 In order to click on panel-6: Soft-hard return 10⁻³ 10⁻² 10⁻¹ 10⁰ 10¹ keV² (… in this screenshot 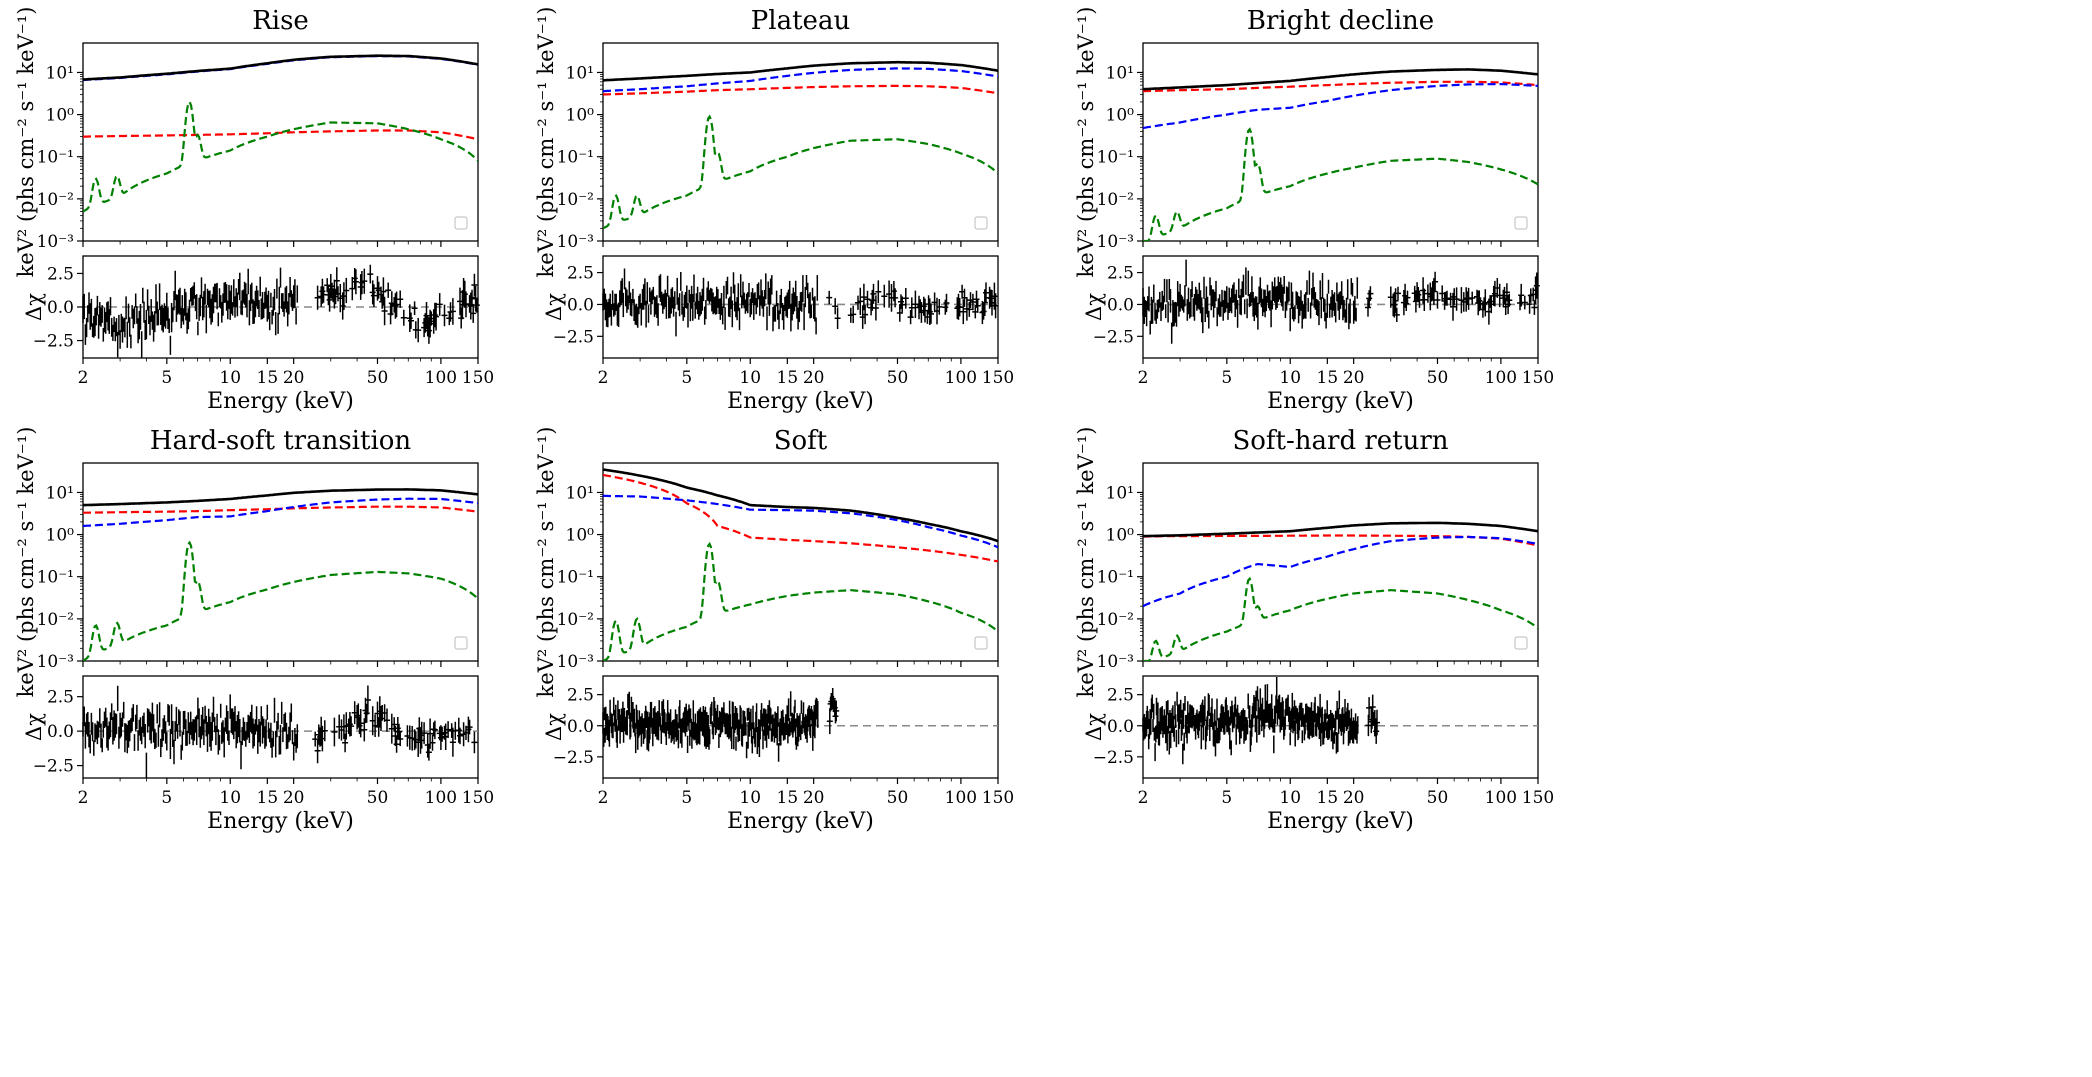, I will do `click(1314, 630)`.